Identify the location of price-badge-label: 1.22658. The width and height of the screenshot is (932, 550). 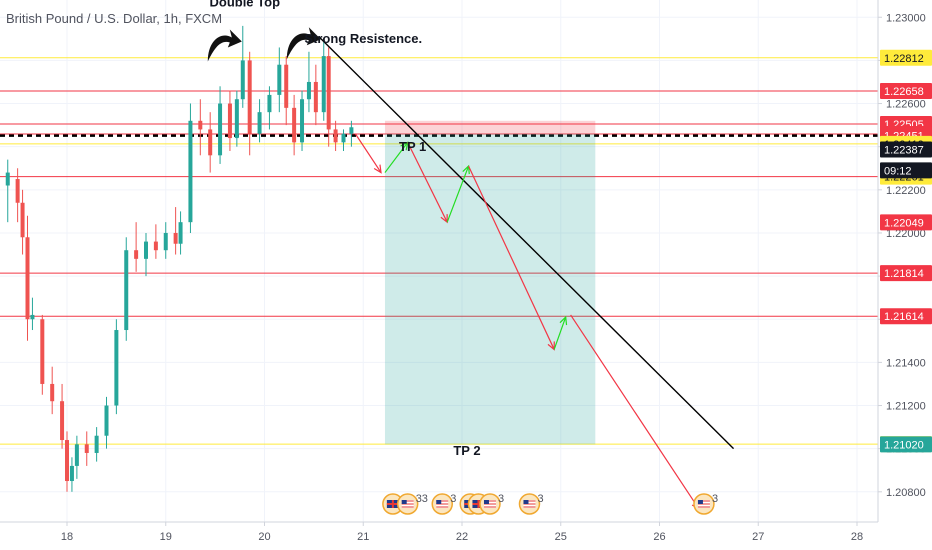
(904, 92).